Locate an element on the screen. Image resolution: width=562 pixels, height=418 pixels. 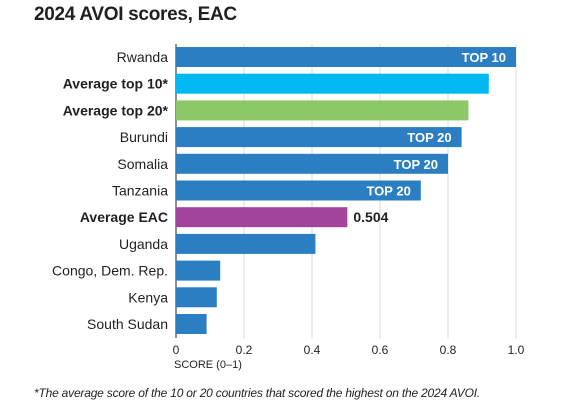
category-label: Burundi is located at coordinates (144, 137).